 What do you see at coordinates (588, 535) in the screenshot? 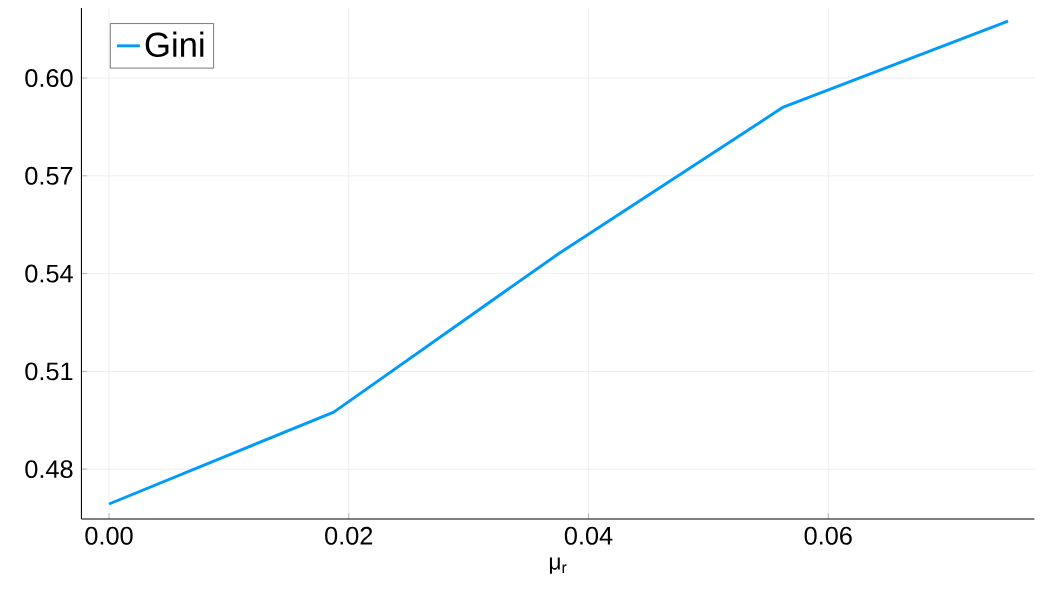
I see `x-tick-label: 0.04` at bounding box center [588, 535].